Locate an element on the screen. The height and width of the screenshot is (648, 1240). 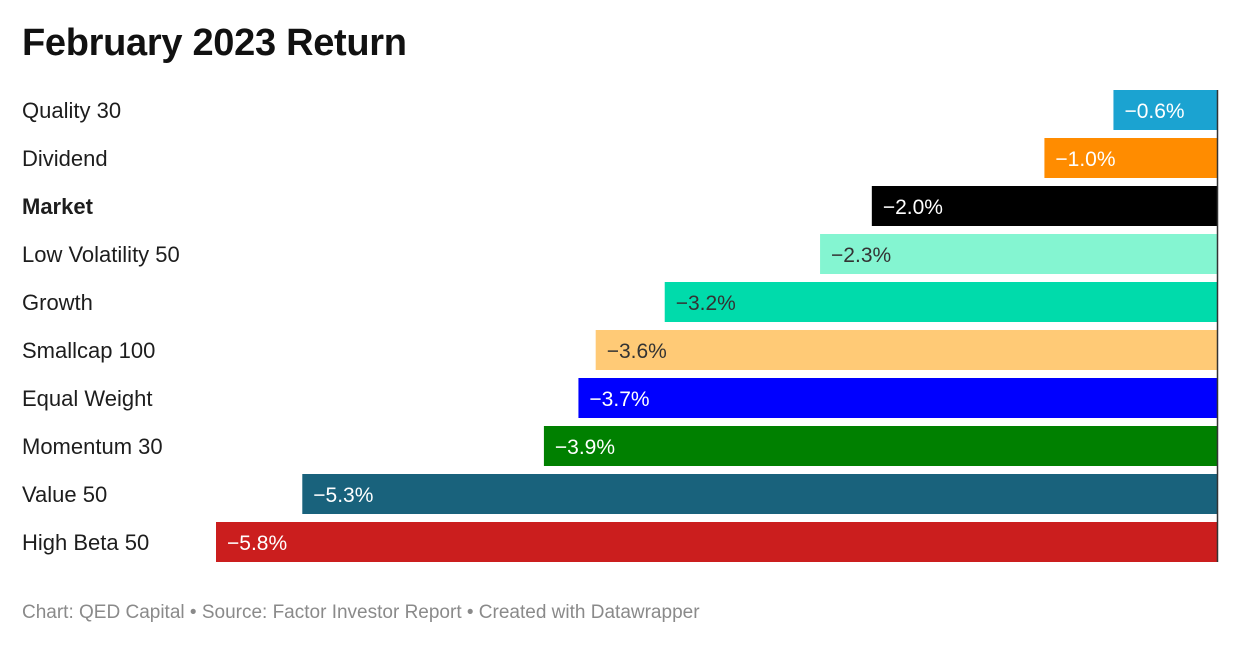
chart-title: February 2023 Return is located at coordinates (214, 43).